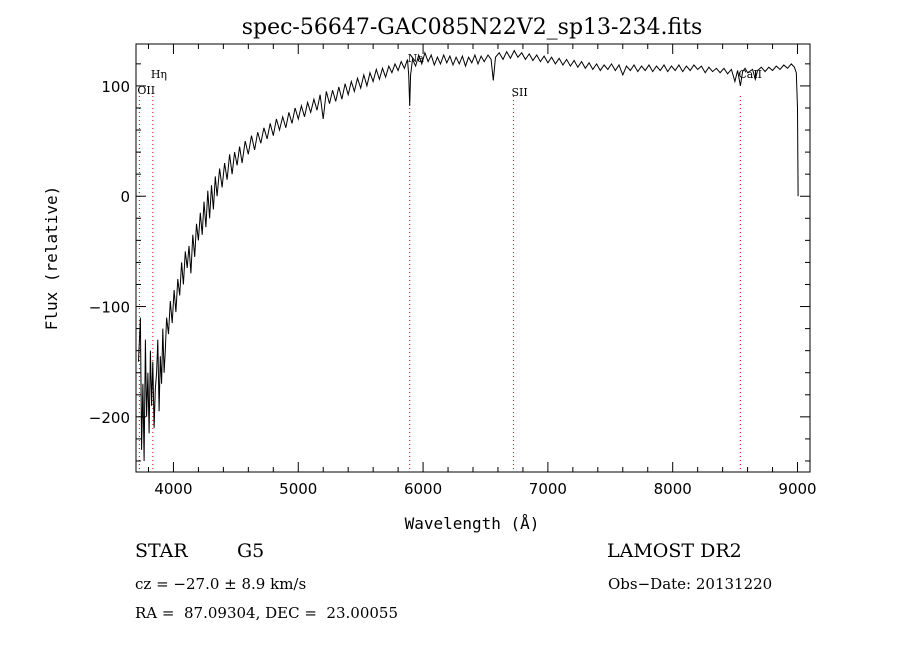  I want to click on x-tick-label: 6000, so click(423, 489).